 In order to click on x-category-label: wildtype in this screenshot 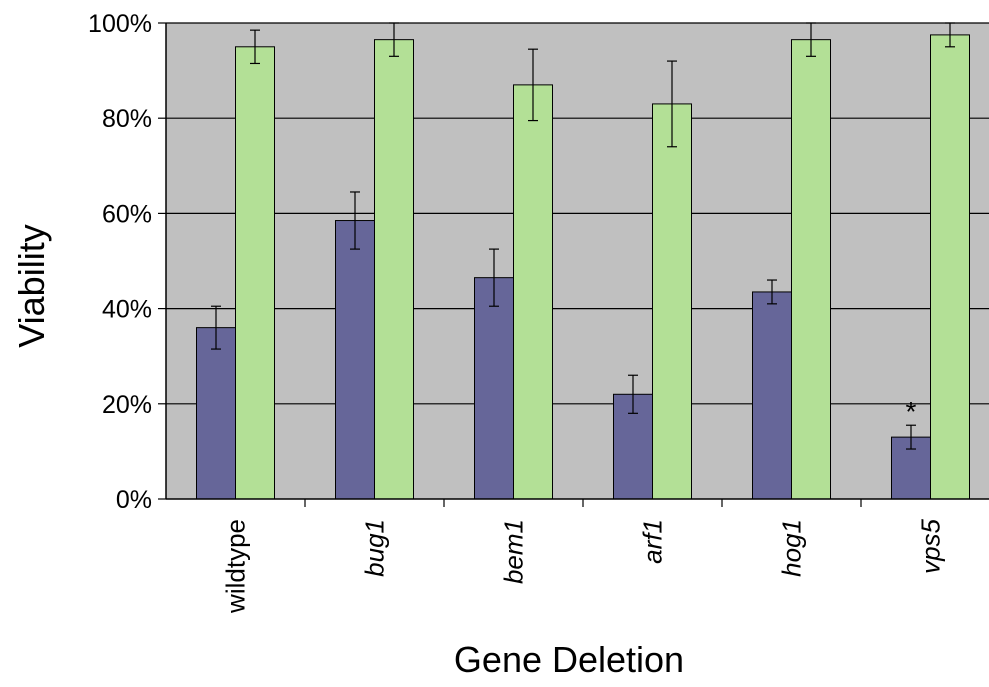, I will do `click(236, 566)`.